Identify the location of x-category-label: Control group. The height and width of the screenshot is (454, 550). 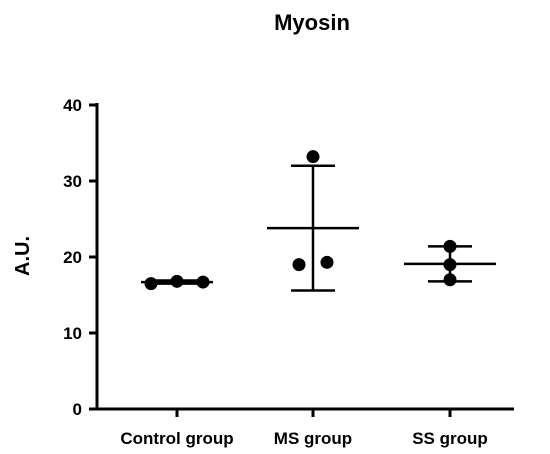
(176, 438).